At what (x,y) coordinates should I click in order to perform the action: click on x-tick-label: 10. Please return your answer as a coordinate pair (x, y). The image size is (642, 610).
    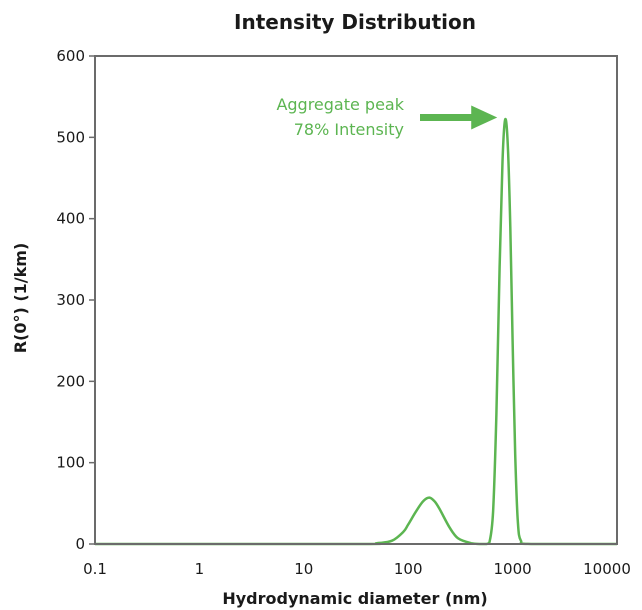
    Looking at the image, I should click on (303, 569).